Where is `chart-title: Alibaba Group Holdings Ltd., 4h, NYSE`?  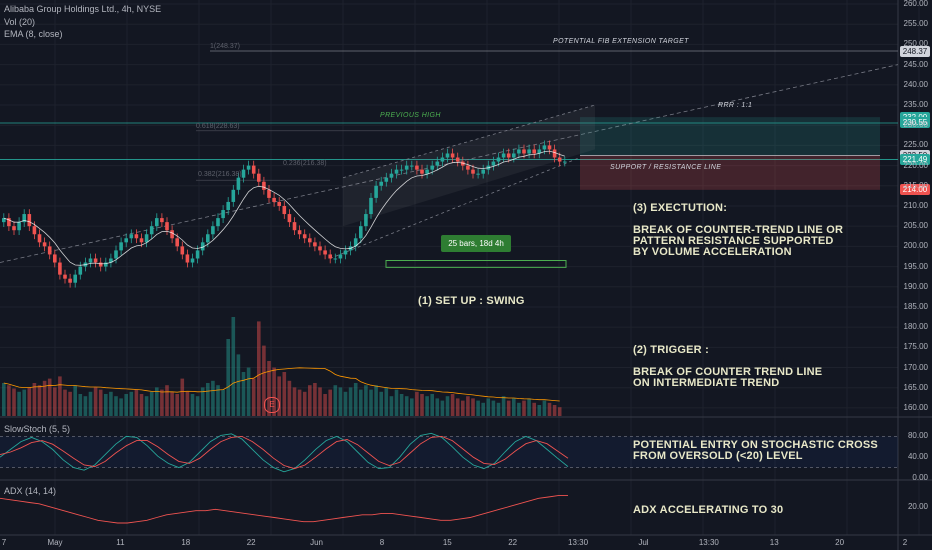
chart-title: Alibaba Group Holdings Ltd., 4h, NYSE is located at coordinates (83, 9).